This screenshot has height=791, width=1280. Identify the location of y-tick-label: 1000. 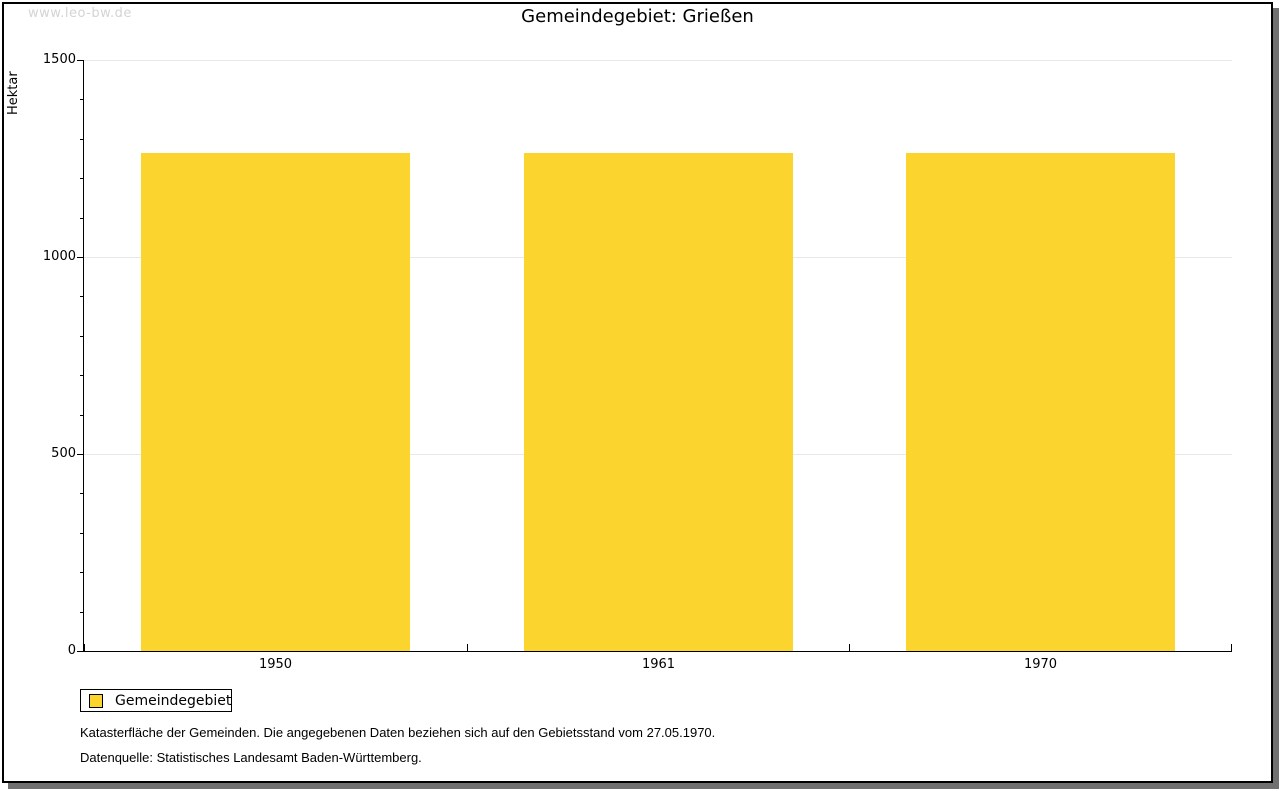
(59, 256).